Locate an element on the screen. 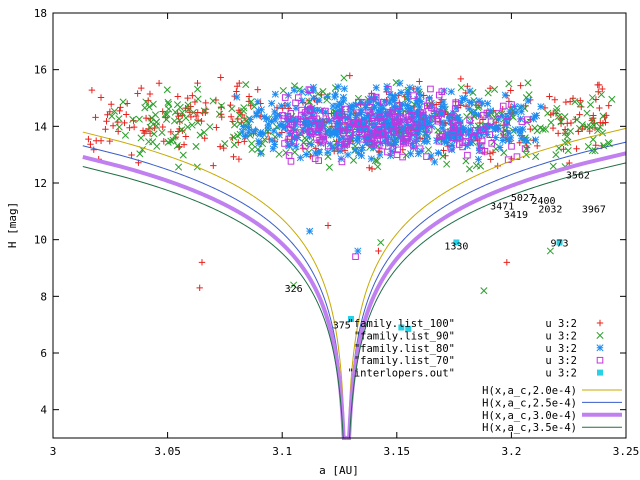 The image size is (640, 480). x-tick-label: 3.1 is located at coordinates (282, 451).